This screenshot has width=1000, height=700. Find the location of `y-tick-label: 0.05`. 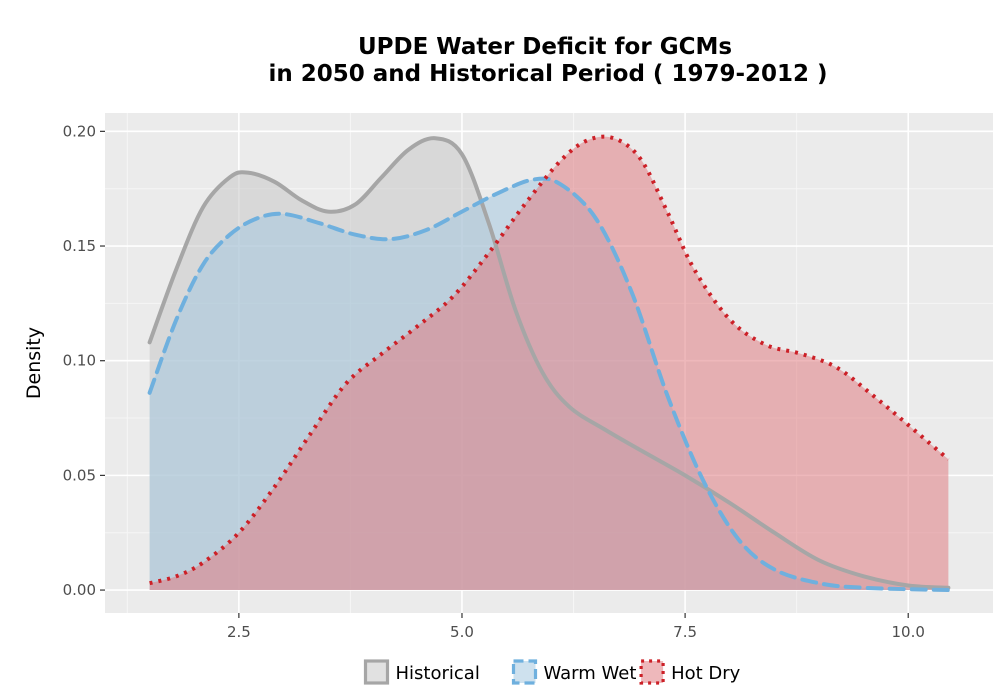

y-tick-label: 0.05 is located at coordinates (79, 475).